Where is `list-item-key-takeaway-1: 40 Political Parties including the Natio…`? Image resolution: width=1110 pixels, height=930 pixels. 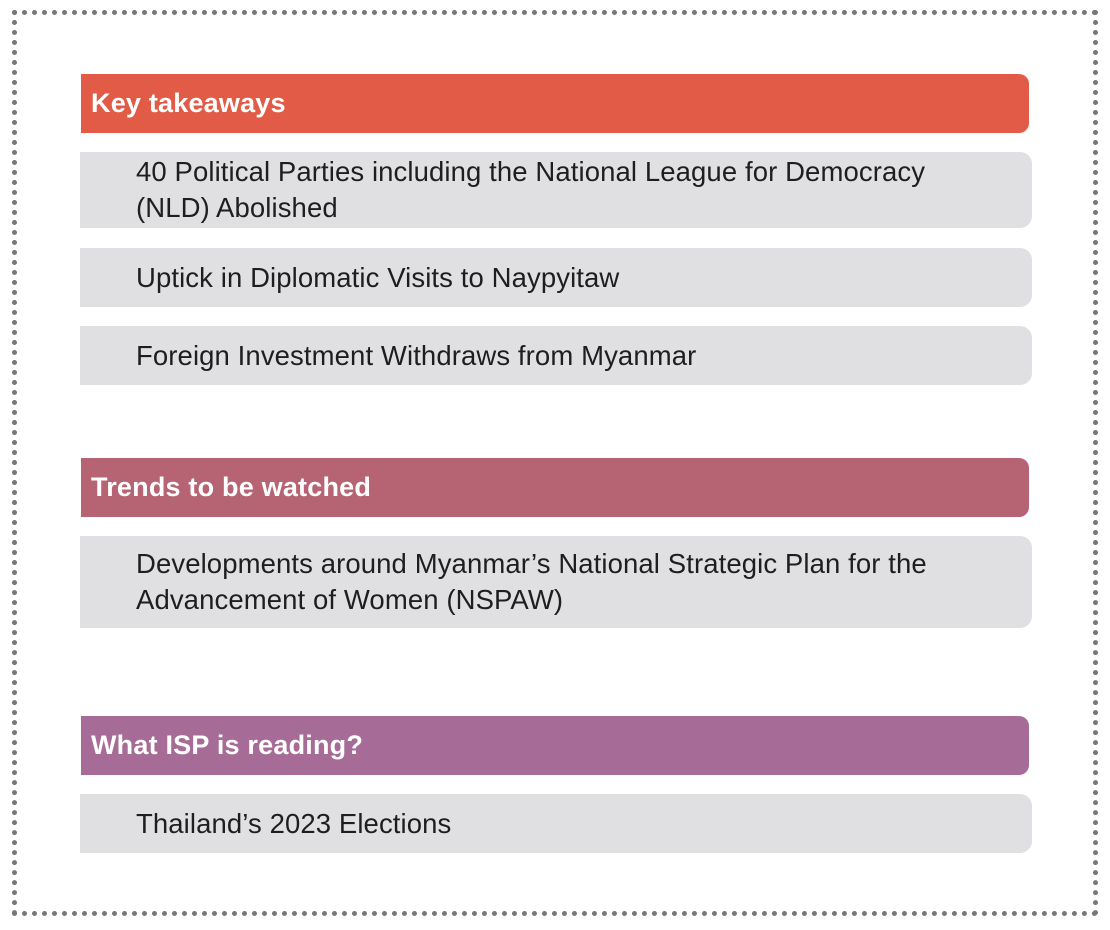
list-item-key-takeaway-1: 40 Political Parties including the Natio… is located at coordinates (556, 190).